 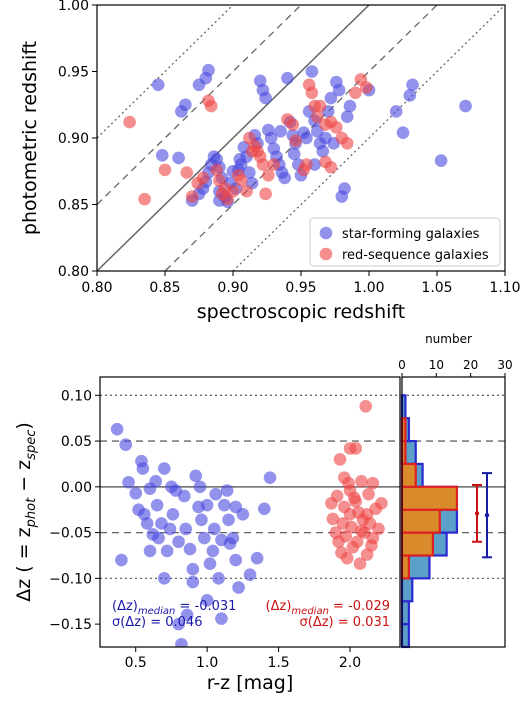 What do you see at coordinates (402, 365) in the screenshot?
I see `hist-tick-label: 0` at bounding box center [402, 365].